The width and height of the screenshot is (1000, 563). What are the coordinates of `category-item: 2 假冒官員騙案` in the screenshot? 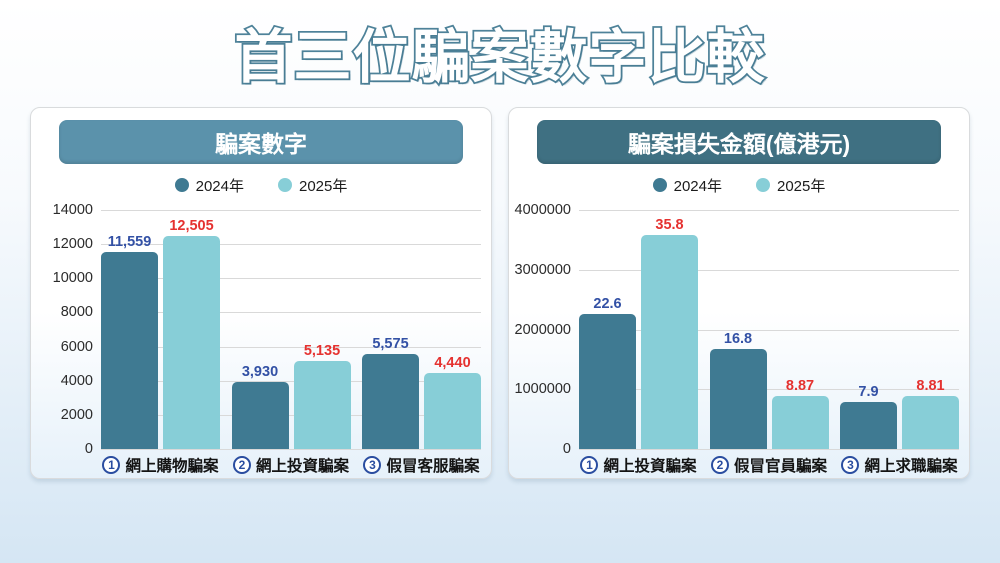 It's located at (769, 465).